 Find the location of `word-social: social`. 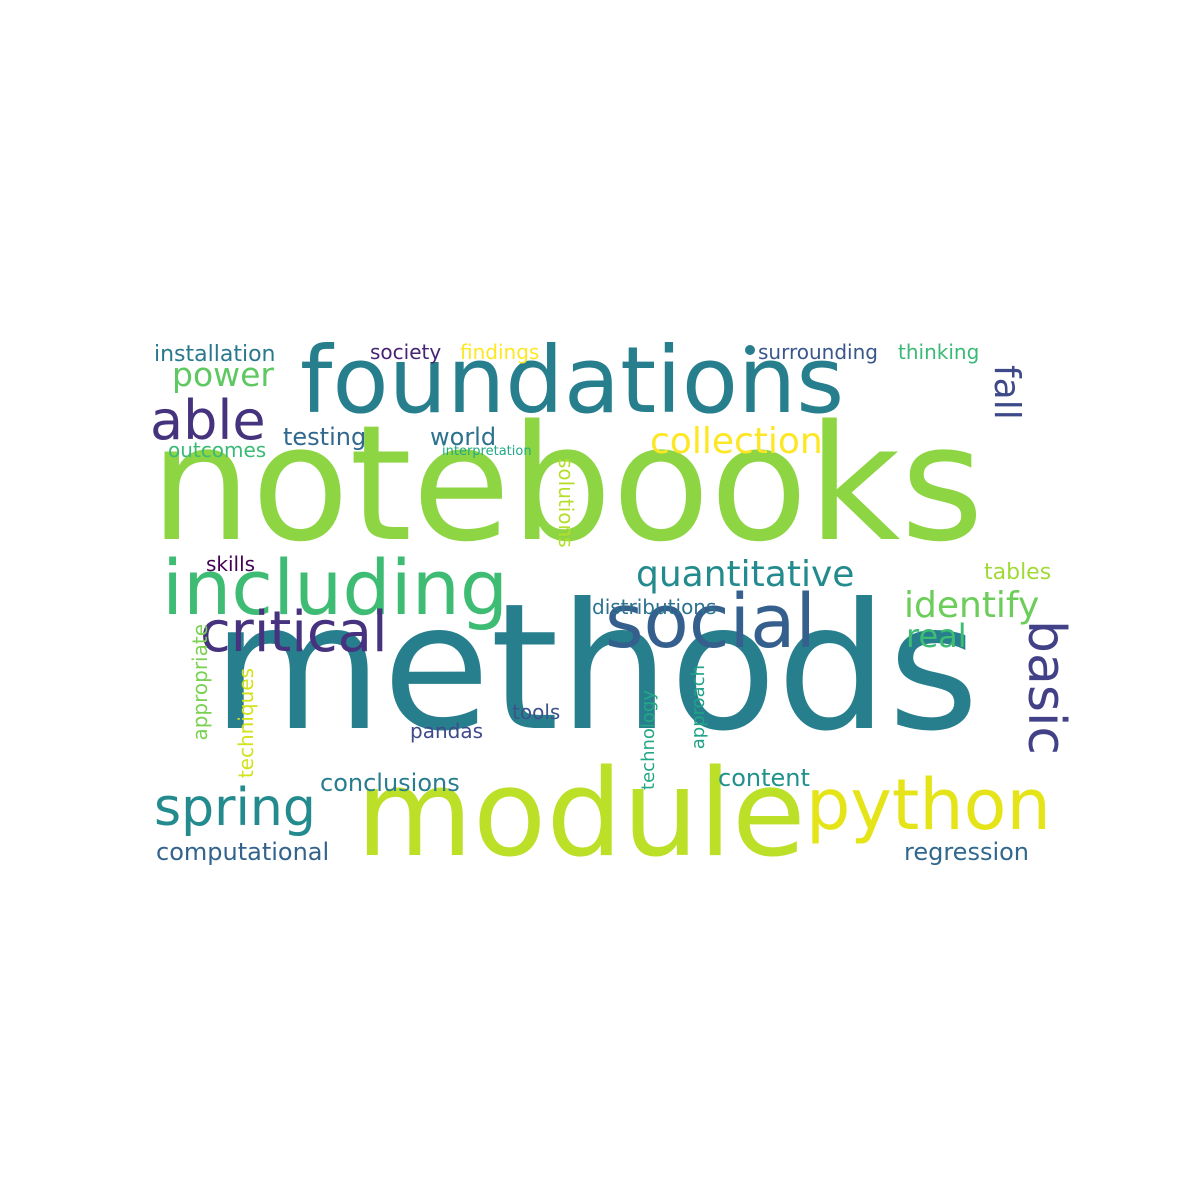

word-social: social is located at coordinates (710, 622).